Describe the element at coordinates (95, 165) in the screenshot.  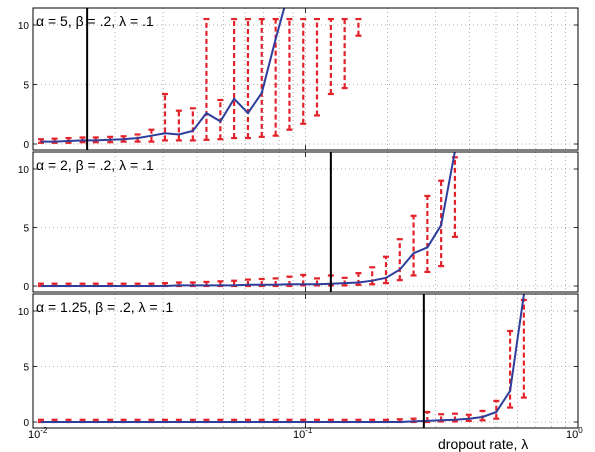
I see `panel-annotation: α = 2, β = .2, λ = .1` at that location.